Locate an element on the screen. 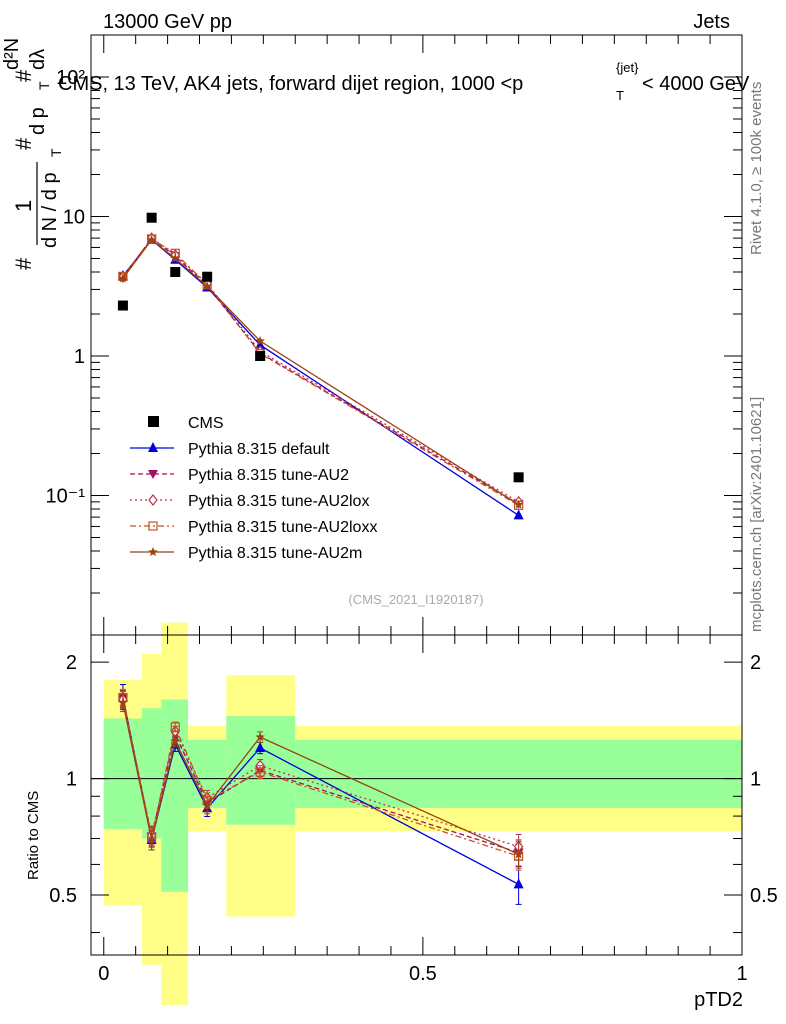  legend-label-series-1: Pythia 8.315 tune-AU2 is located at coordinates (268, 475).